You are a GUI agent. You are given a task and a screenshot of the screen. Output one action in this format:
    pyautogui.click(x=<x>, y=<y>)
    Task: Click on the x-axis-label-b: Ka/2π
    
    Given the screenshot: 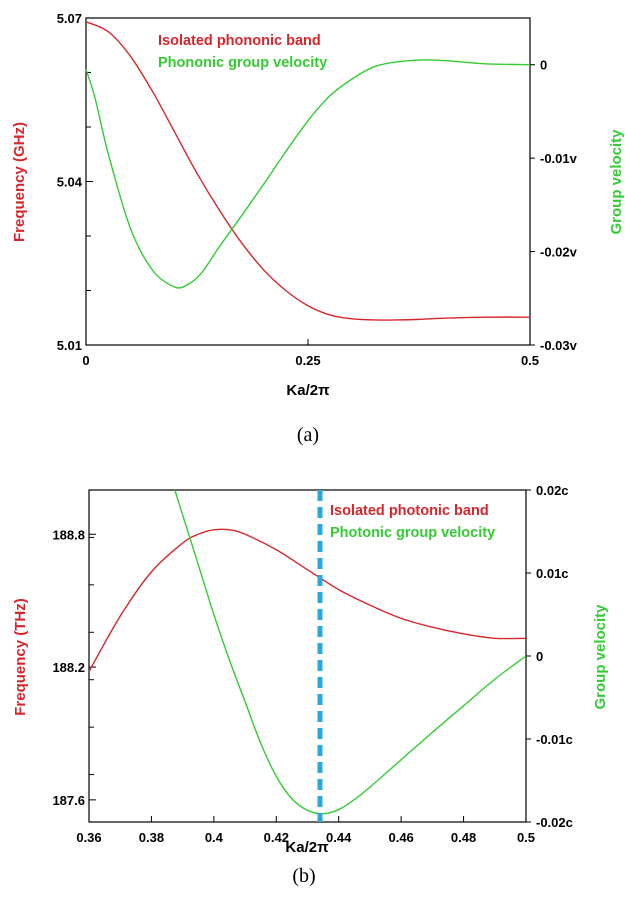 What is the action you would take?
    pyautogui.click(x=307, y=847)
    